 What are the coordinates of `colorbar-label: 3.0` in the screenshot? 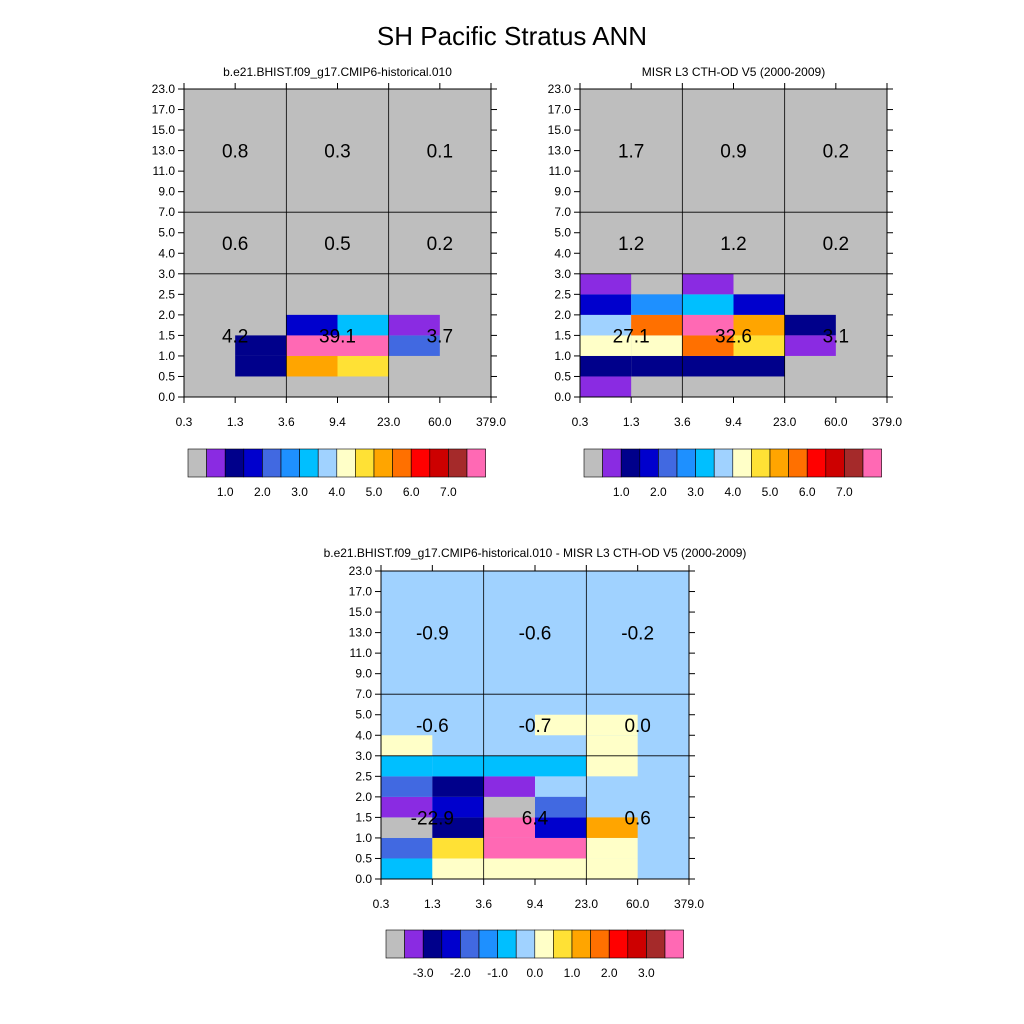 It's located at (299, 492).